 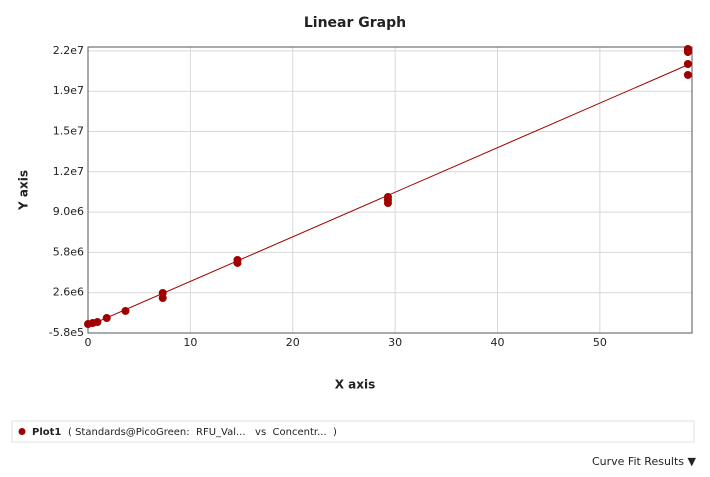 I want to click on legend-entry: Plot1, so click(x=46, y=432).